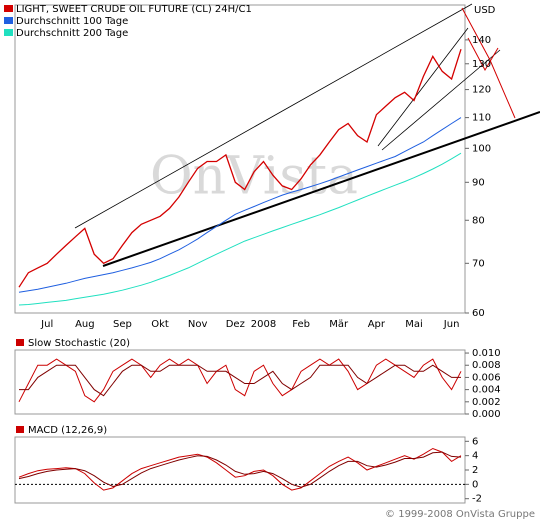 The image size is (540, 521). What do you see at coordinates (339, 324) in the screenshot?
I see `x-tick-label: Mär` at bounding box center [339, 324].